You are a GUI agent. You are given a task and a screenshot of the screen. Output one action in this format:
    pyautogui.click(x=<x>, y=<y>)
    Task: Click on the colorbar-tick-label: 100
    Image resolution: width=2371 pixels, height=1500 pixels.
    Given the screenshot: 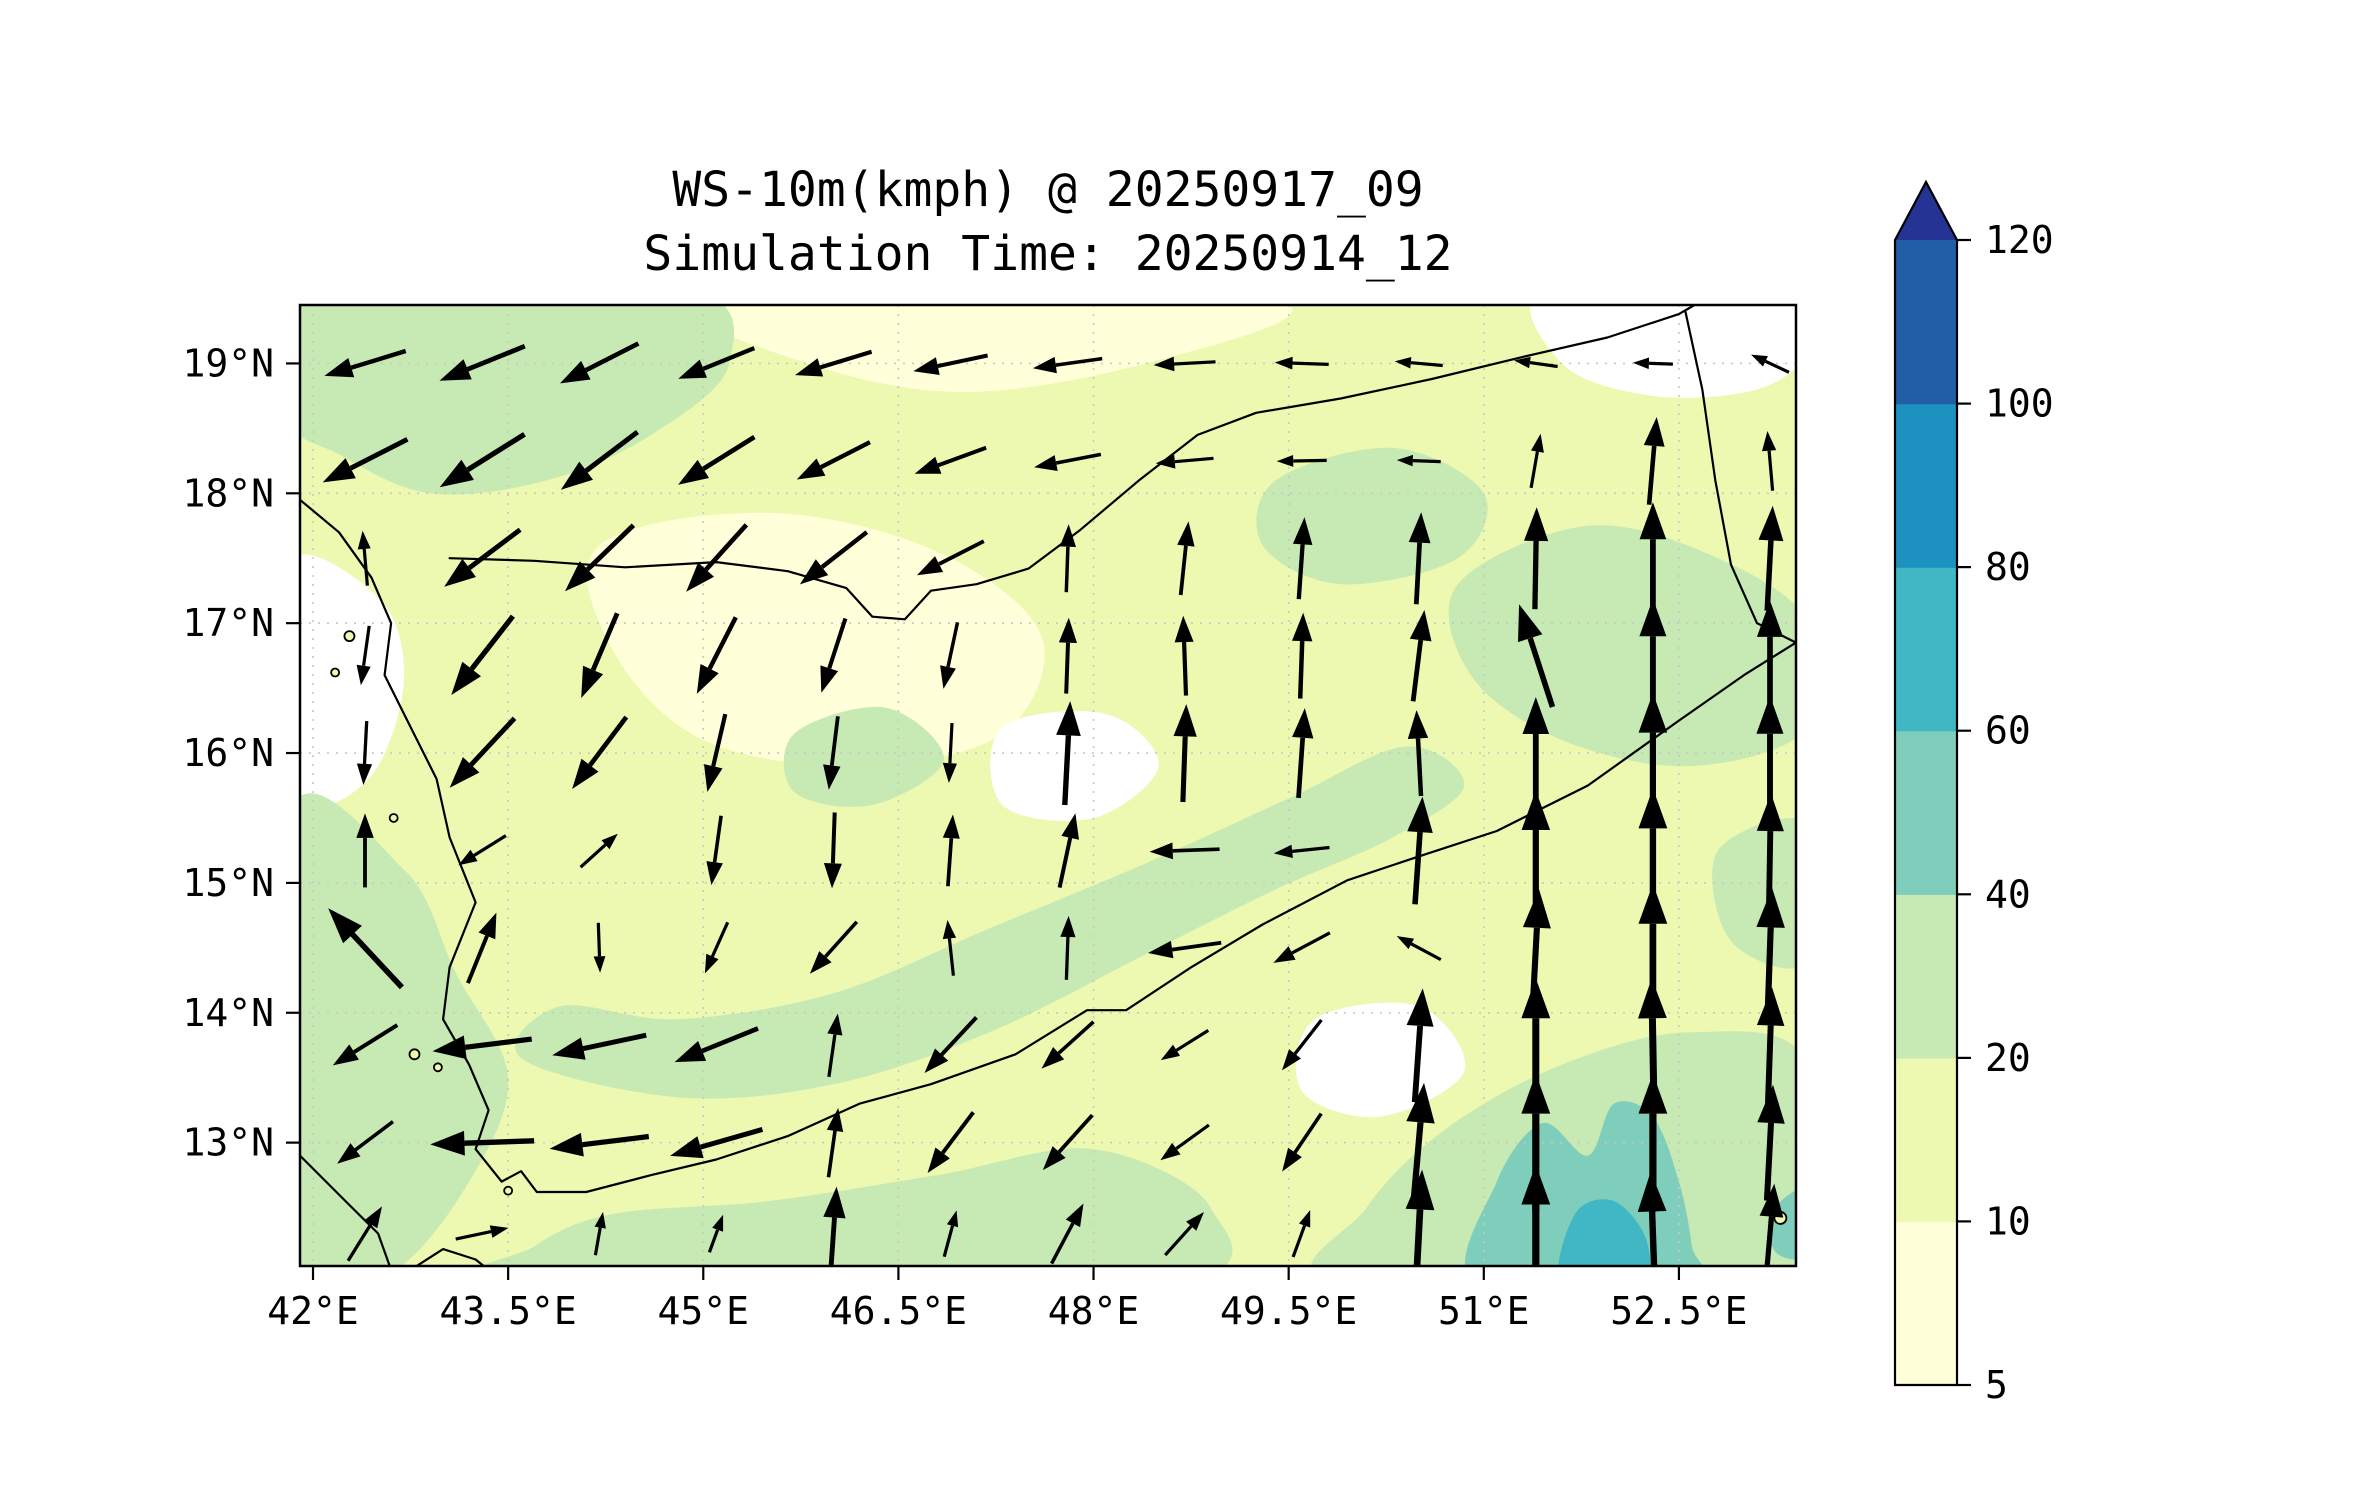 What is the action you would take?
    pyautogui.click(x=2019, y=404)
    